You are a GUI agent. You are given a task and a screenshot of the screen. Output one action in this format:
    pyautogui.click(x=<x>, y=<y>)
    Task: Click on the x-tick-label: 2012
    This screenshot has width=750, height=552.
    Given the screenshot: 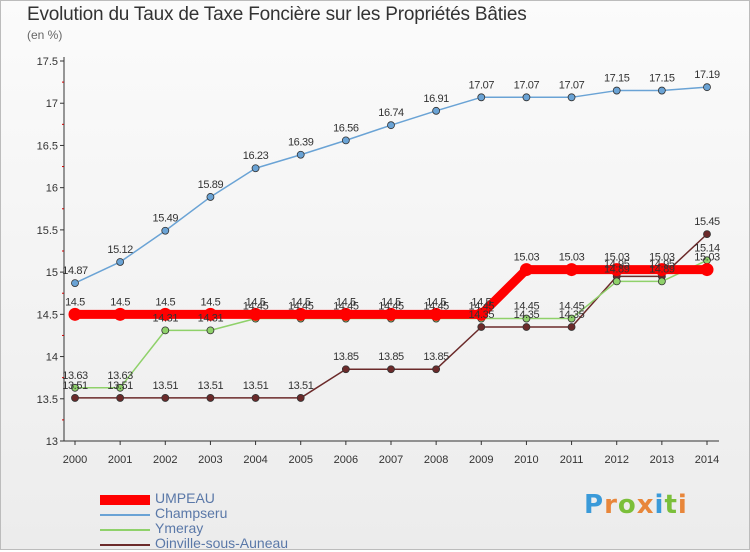 What is the action you would take?
    pyautogui.click(x=616, y=460)
    